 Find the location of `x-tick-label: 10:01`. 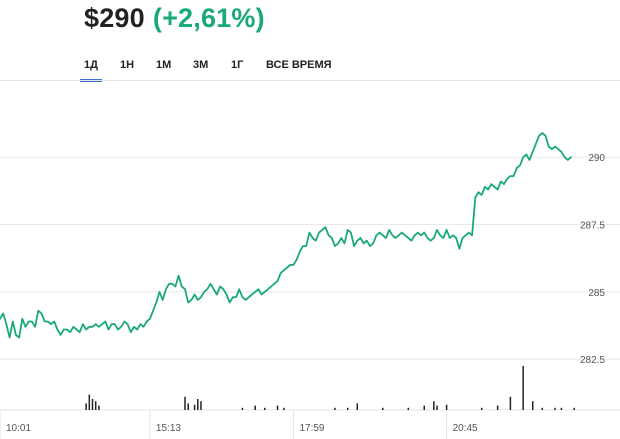

x-tick-label: 10:01 is located at coordinates (18, 428).